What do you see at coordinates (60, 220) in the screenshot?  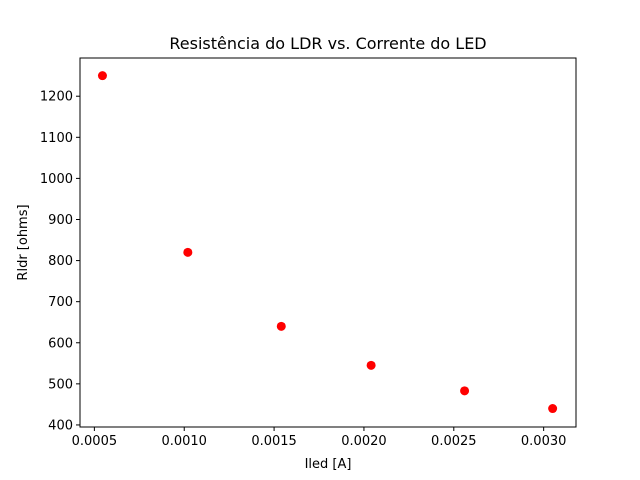 I see `y-tick-label: 900` at bounding box center [60, 220].